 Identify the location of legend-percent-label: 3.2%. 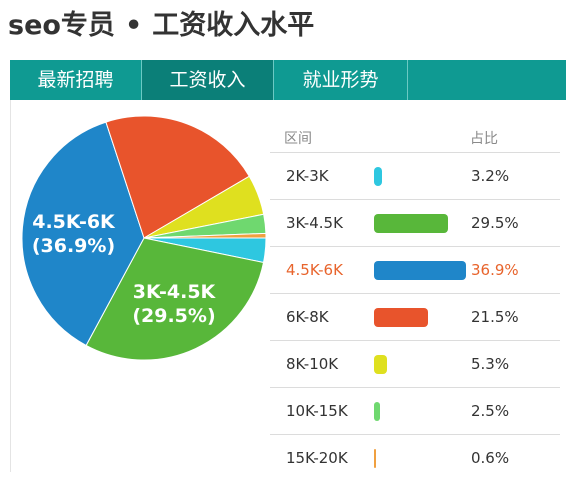
(490, 176).